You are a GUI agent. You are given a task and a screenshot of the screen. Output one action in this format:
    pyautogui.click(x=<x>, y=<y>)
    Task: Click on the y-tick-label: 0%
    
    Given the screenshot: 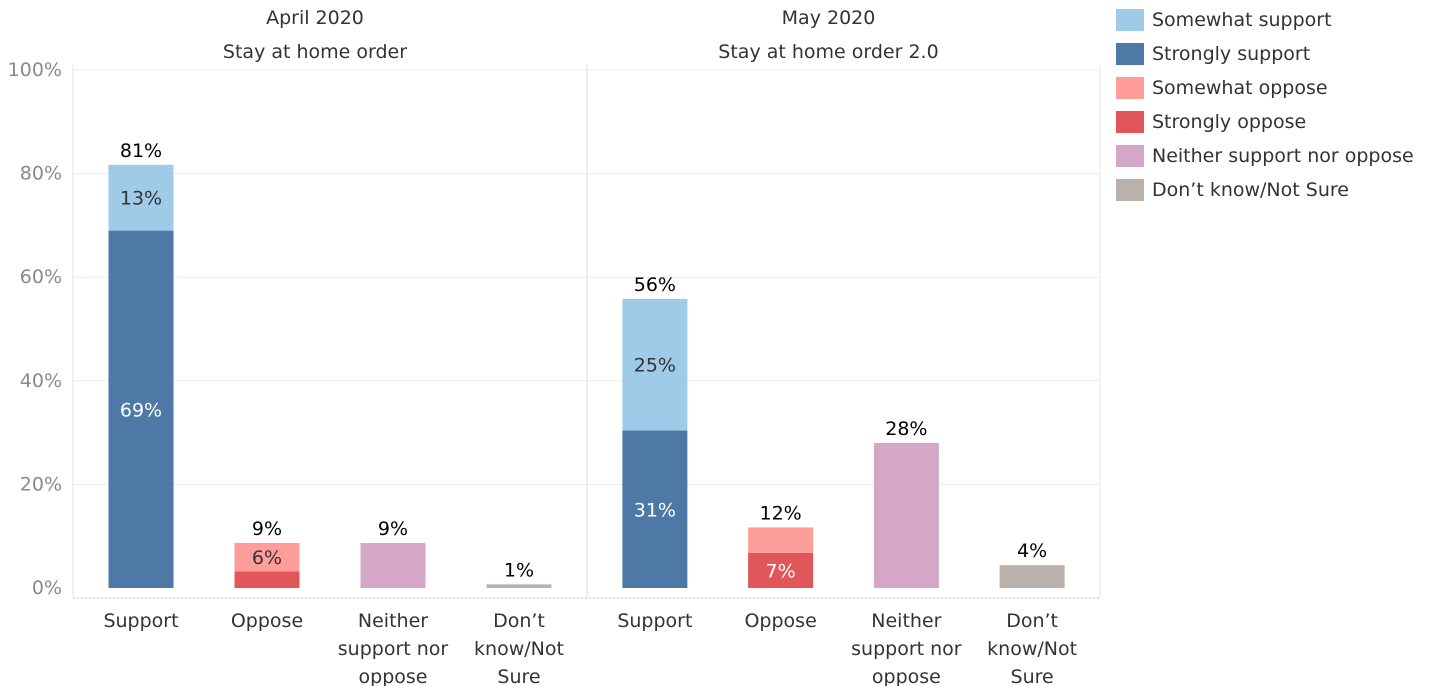 What is the action you would take?
    pyautogui.click(x=47, y=588)
    